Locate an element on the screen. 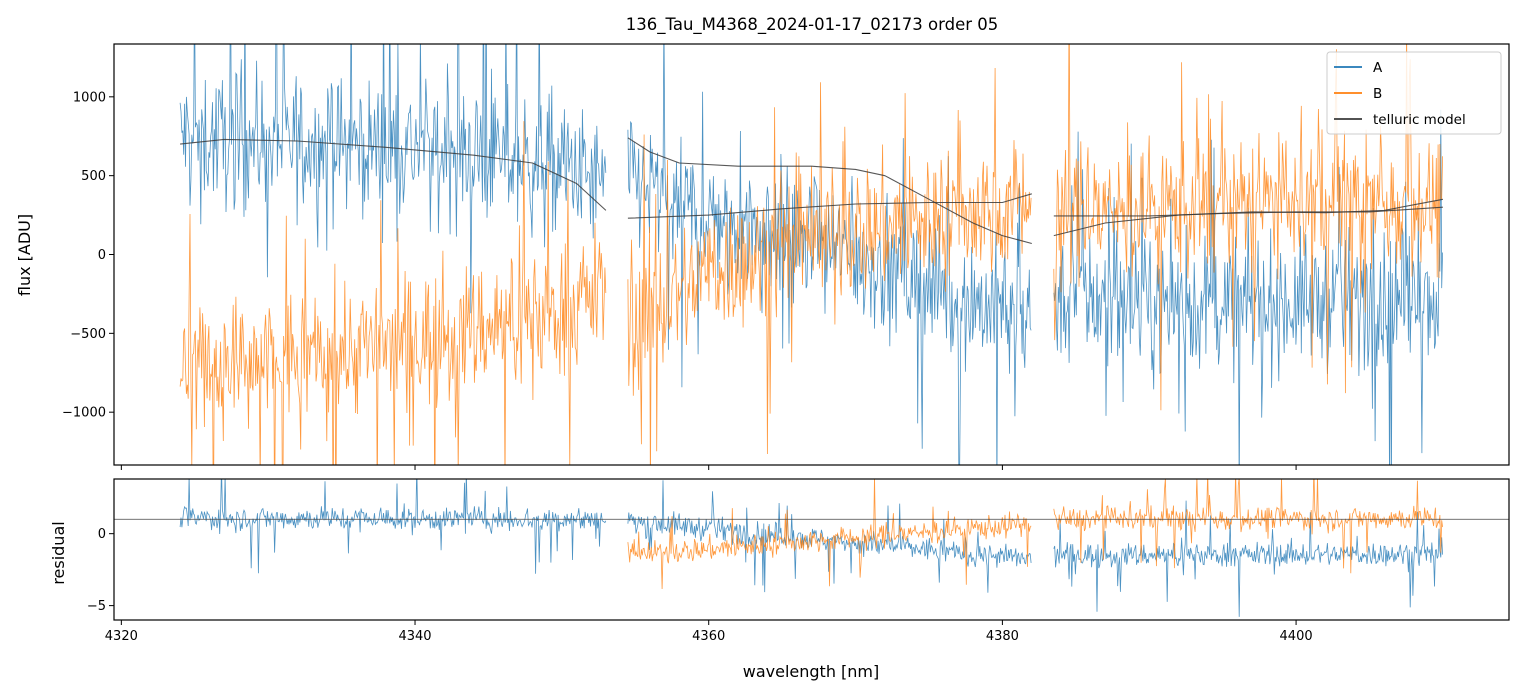 The width and height of the screenshot is (1523, 696). legend-label-b: B is located at coordinates (1377, 94).